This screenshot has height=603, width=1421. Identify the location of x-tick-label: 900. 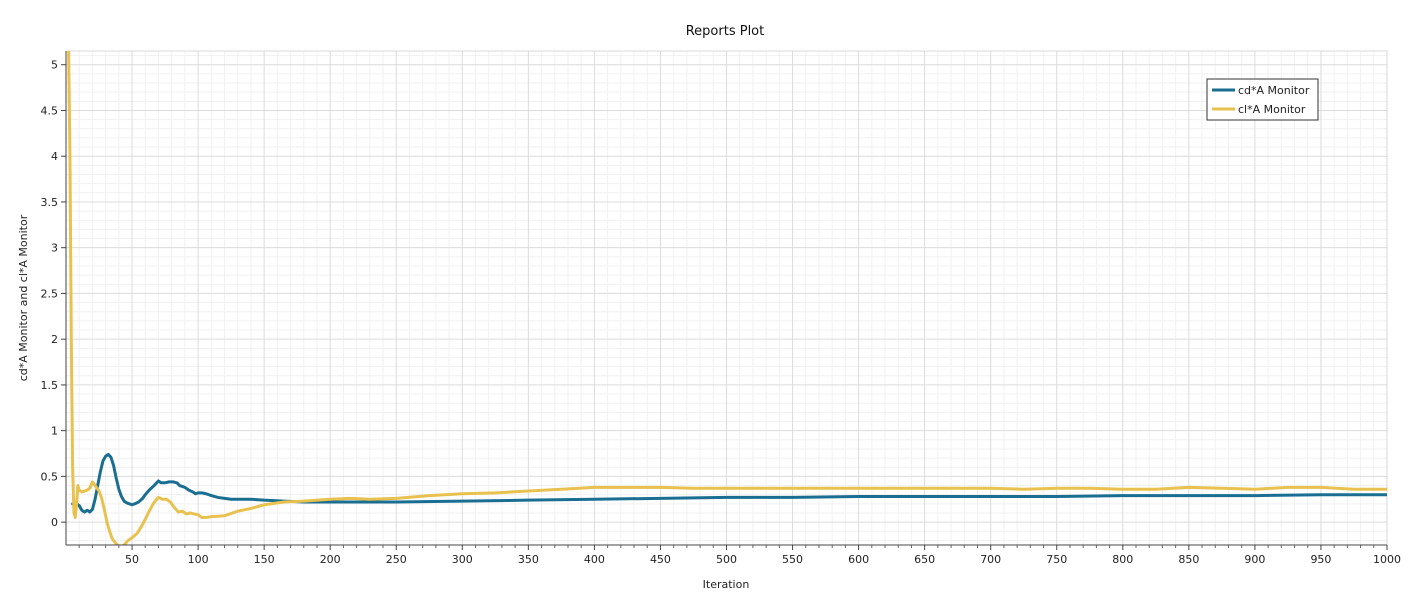
(1254, 559).